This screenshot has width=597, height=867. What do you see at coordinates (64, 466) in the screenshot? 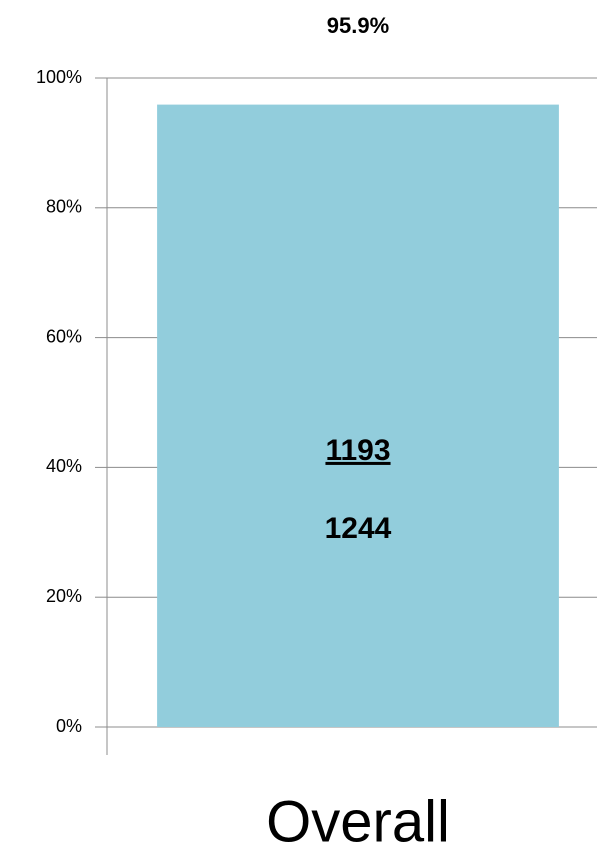
I see `y-tick-label: 40%` at bounding box center [64, 466].